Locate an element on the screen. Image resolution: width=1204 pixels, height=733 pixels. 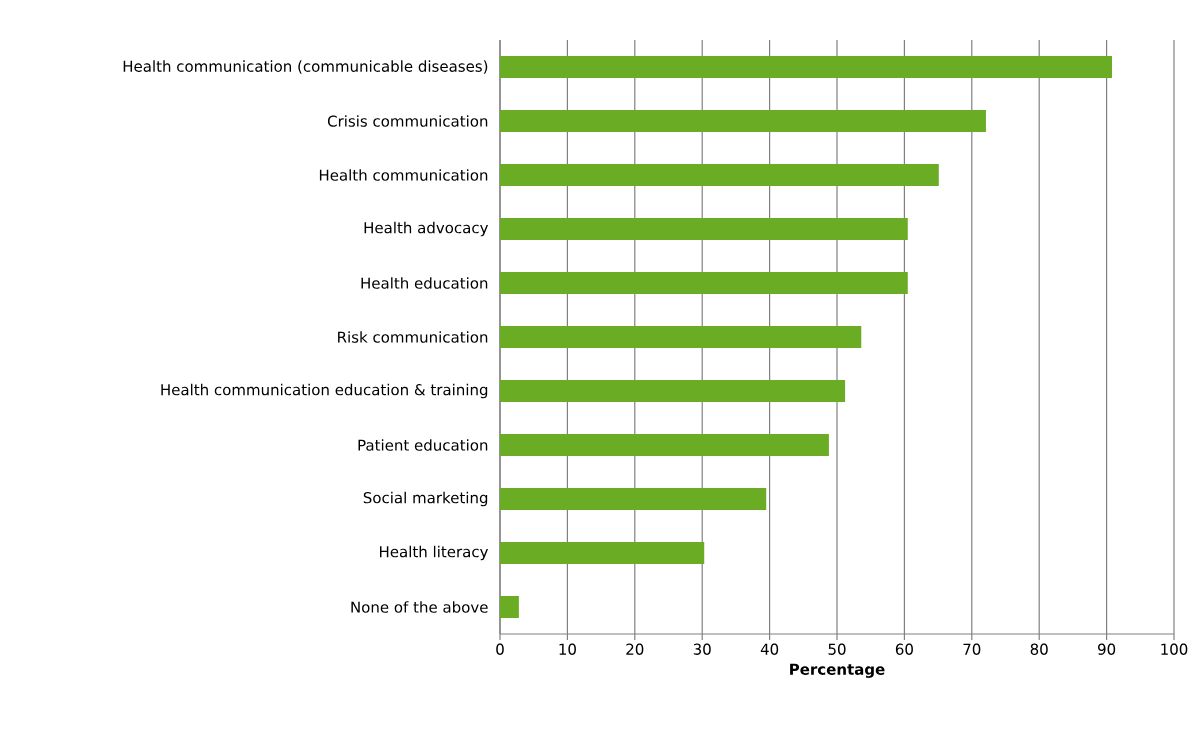
x-tick-label: 80 is located at coordinates (1039, 649).